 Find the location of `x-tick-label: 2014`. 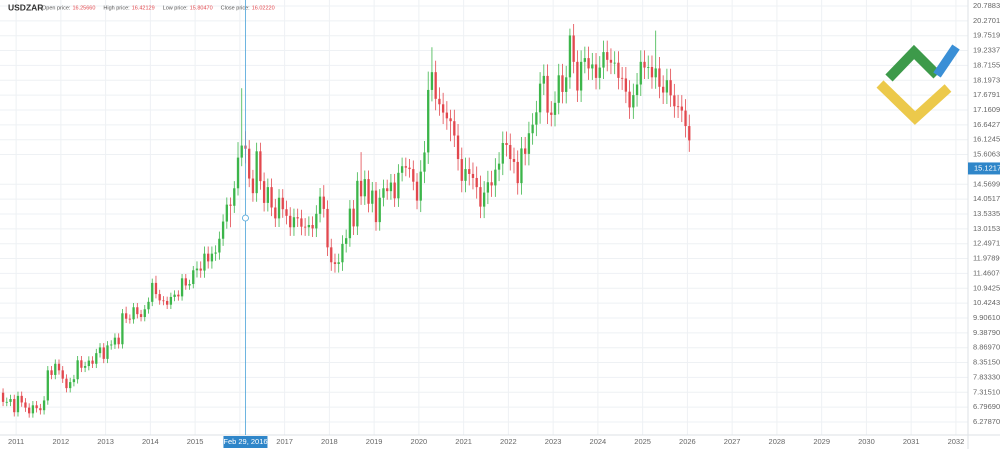

x-tick-label: 2014 is located at coordinates (150, 441).